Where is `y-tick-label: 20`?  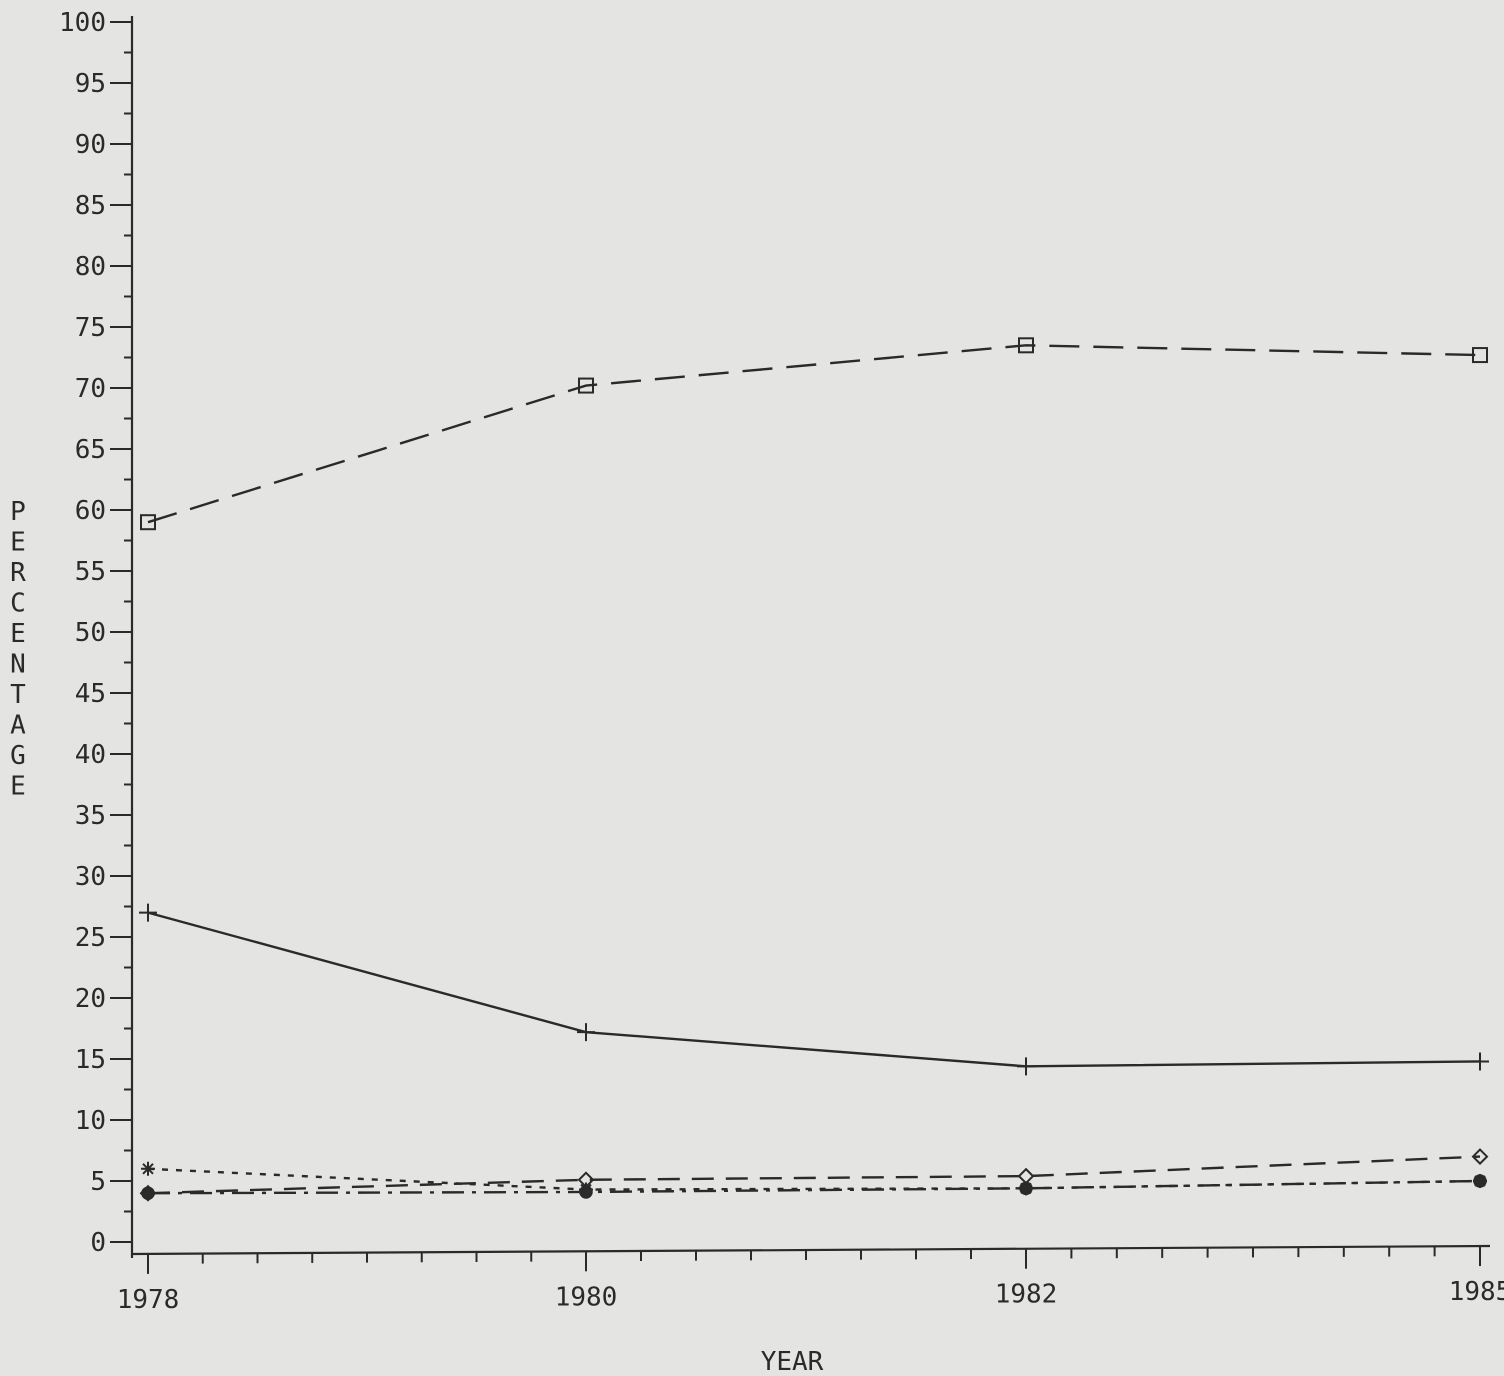 y-tick-label: 20 is located at coordinates (90, 999).